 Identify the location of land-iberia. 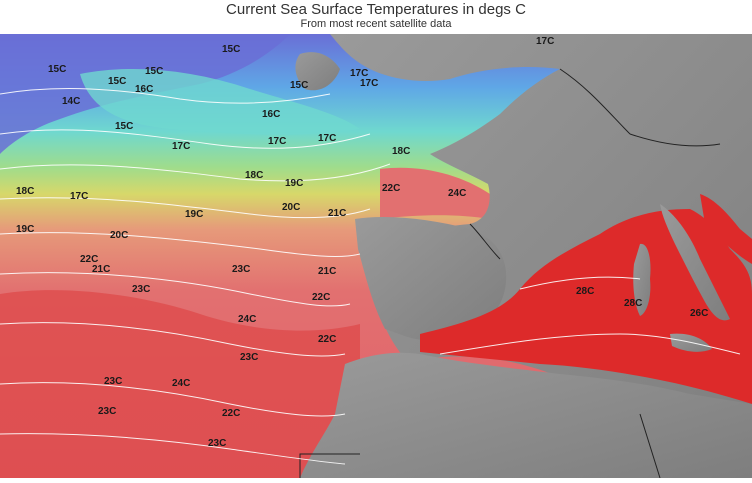
(431, 279).